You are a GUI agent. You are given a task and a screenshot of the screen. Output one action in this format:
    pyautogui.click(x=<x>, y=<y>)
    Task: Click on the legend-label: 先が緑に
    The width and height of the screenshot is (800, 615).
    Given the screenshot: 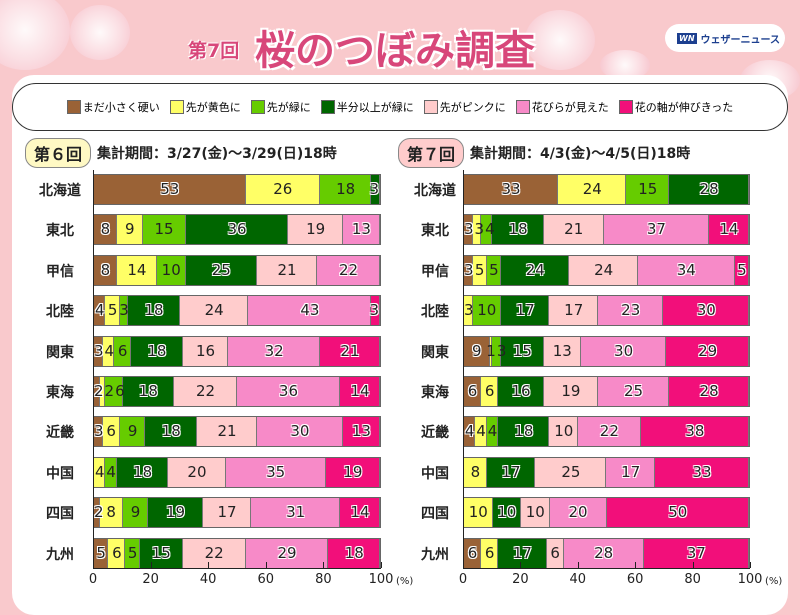 What is the action you would take?
    pyautogui.click(x=288, y=107)
    